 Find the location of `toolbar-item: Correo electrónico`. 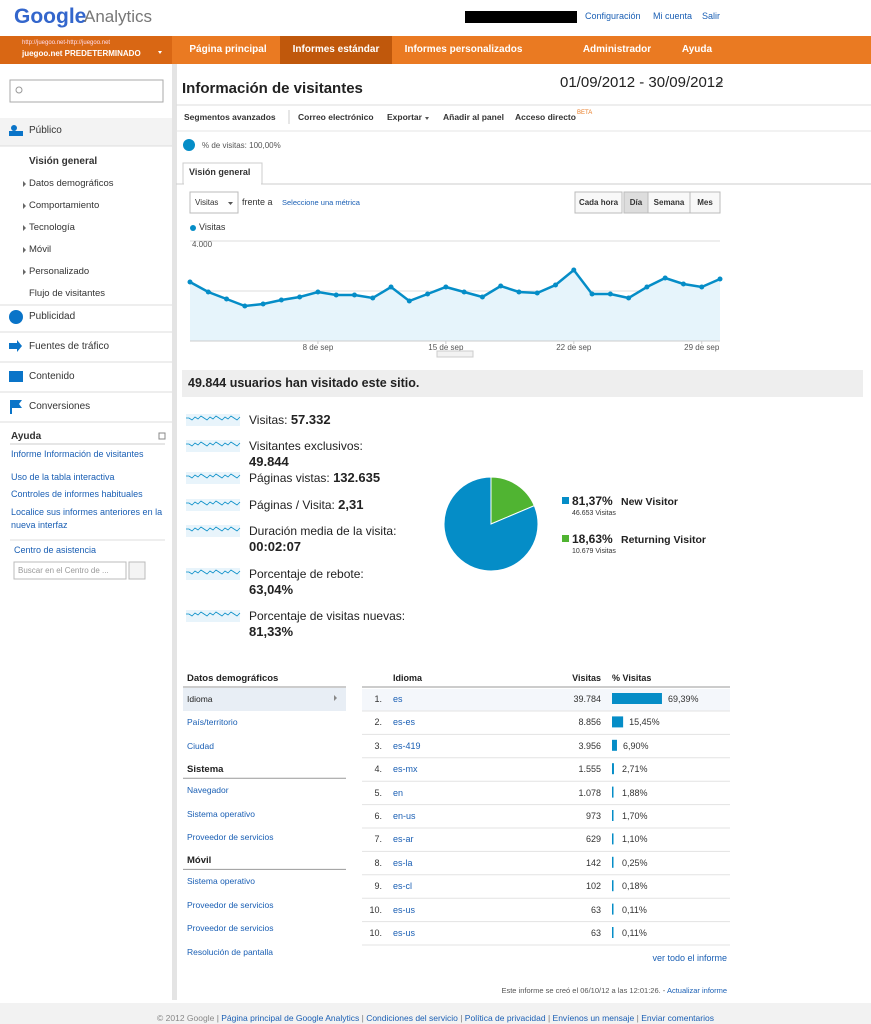

toolbar-item: Correo electrónico is located at coordinates (336, 117).